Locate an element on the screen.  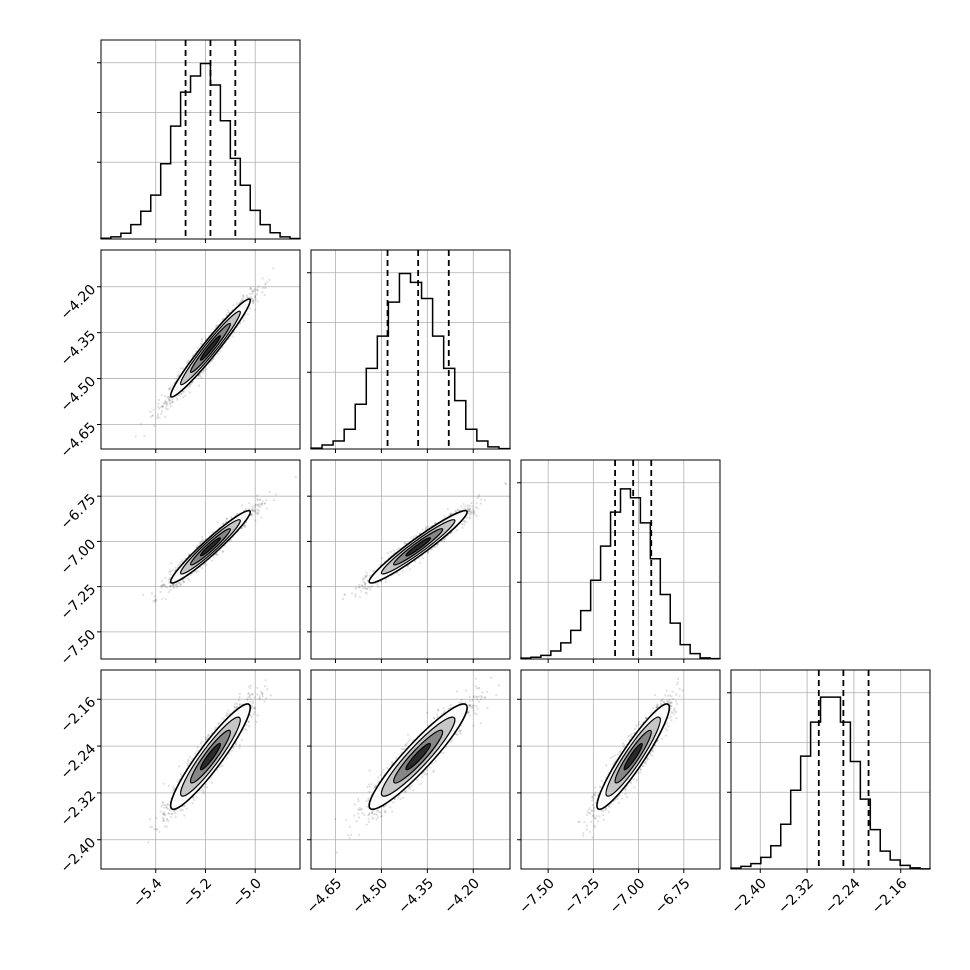
density-contour is located at coordinates (210, 348).